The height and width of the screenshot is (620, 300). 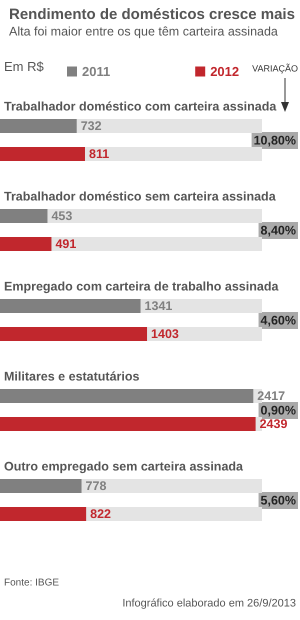 I want to click on data-label: 811, so click(x=99, y=154).